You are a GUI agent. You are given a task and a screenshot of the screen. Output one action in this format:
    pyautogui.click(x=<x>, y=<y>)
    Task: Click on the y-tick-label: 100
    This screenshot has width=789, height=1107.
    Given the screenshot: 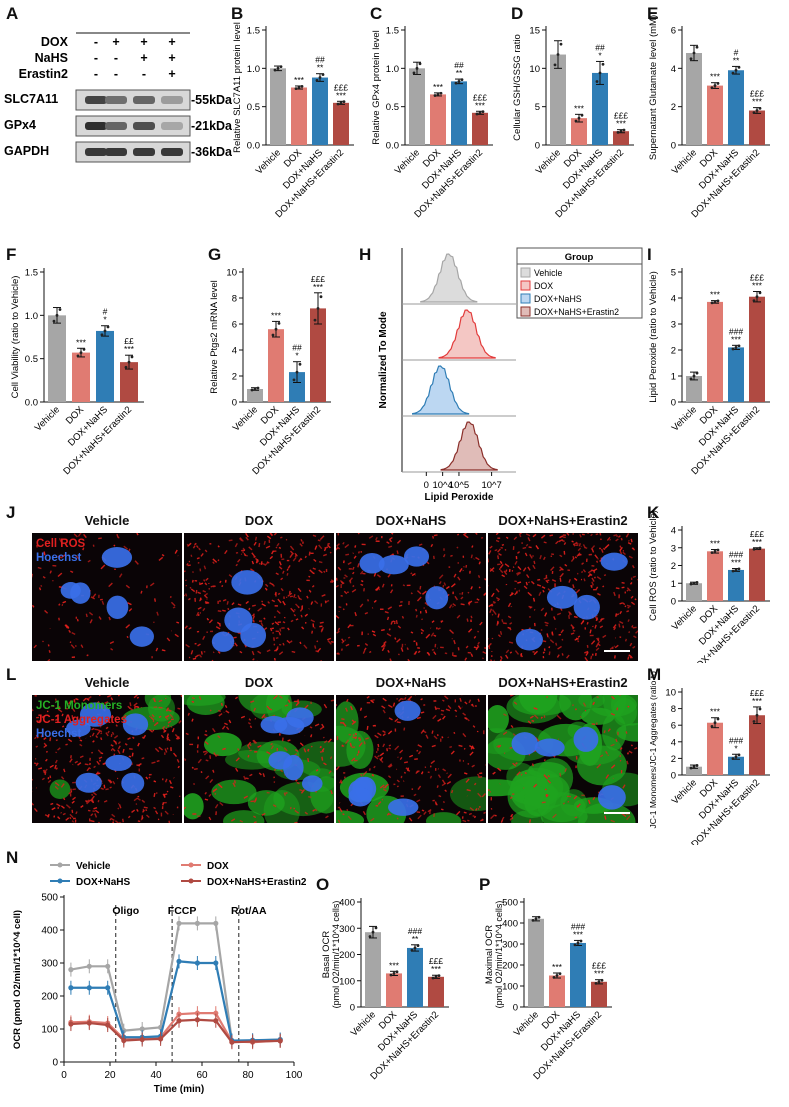 What is the action you would take?
    pyautogui.click(x=49, y=1030)
    